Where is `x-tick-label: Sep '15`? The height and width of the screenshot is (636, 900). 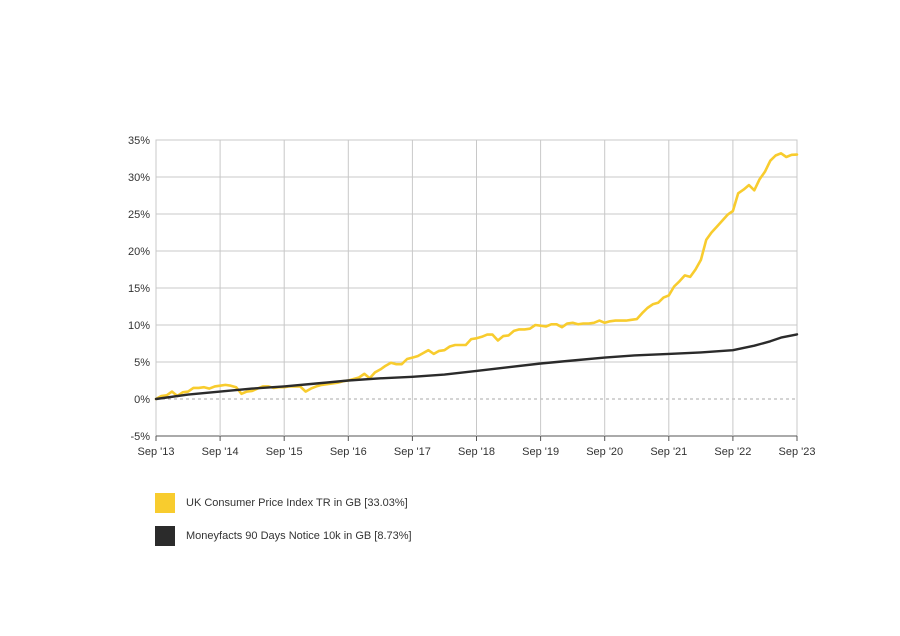 x-tick-label: Sep '15 is located at coordinates (284, 452).